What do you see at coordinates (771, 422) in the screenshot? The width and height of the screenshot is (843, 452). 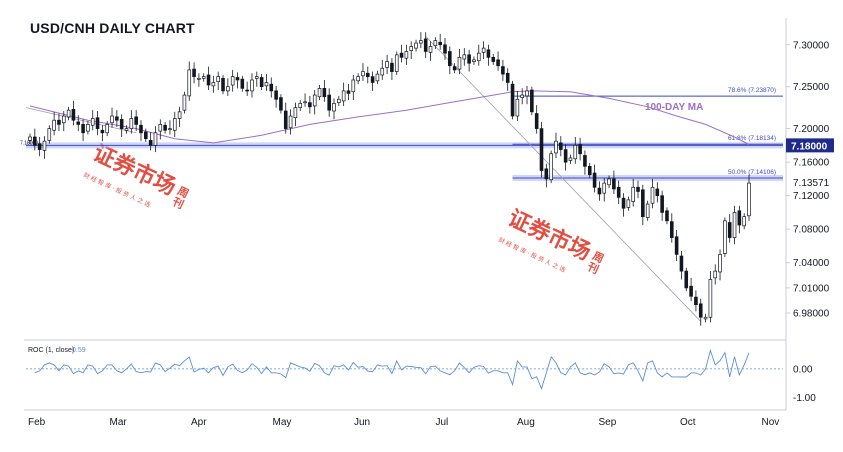 I see `x-tick-label: Nov` at bounding box center [771, 422].